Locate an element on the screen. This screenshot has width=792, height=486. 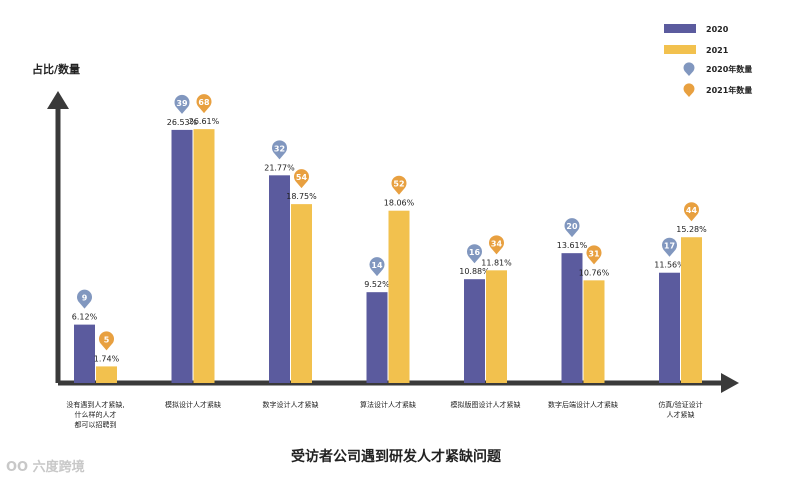
legend-count-label-1: 2021年数量 is located at coordinates (729, 90).